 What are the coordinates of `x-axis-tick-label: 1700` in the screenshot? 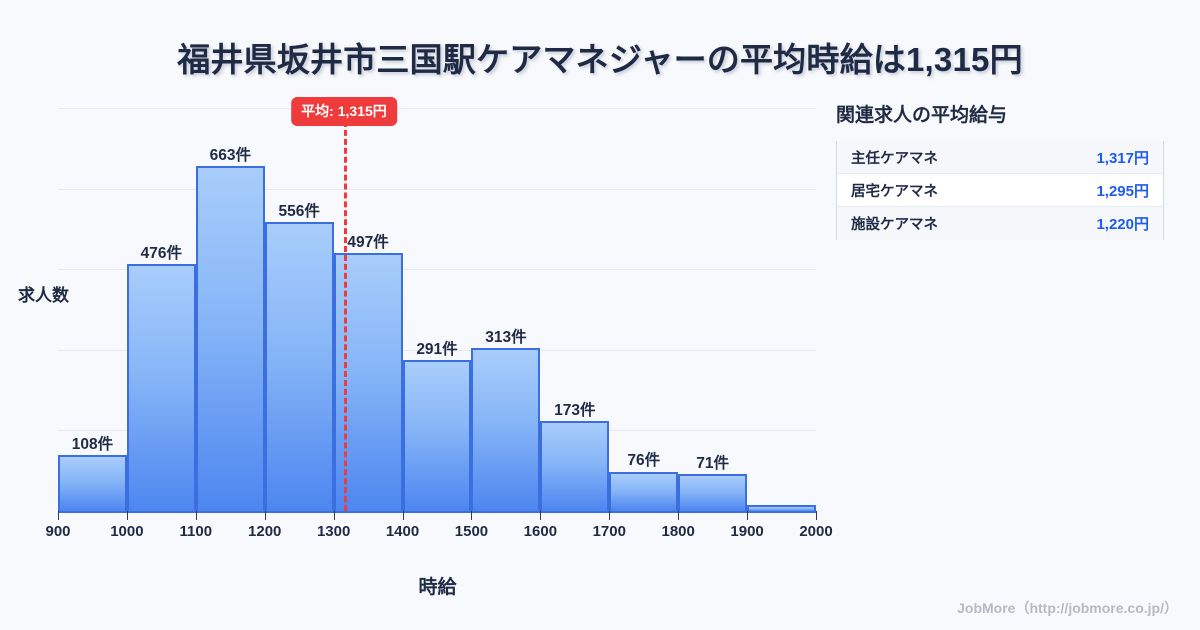 It's located at (609, 531).